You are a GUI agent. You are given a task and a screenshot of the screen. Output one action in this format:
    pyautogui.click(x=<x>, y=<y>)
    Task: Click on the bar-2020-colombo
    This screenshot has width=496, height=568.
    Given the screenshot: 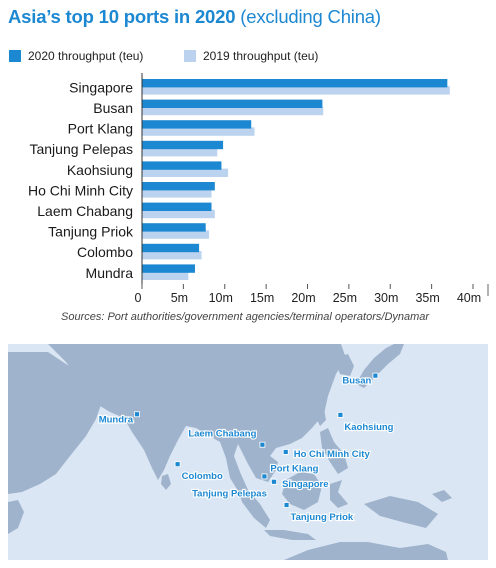 What is the action you would take?
    pyautogui.click(x=171, y=248)
    